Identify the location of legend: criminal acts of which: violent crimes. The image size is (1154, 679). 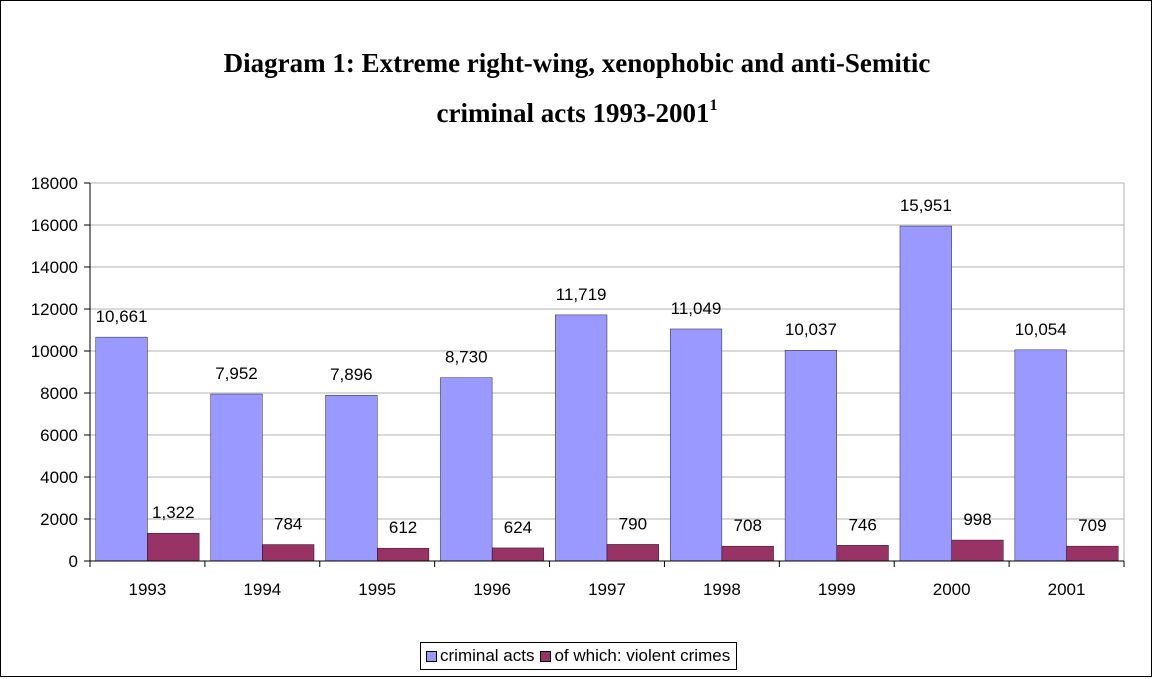
(579, 656).